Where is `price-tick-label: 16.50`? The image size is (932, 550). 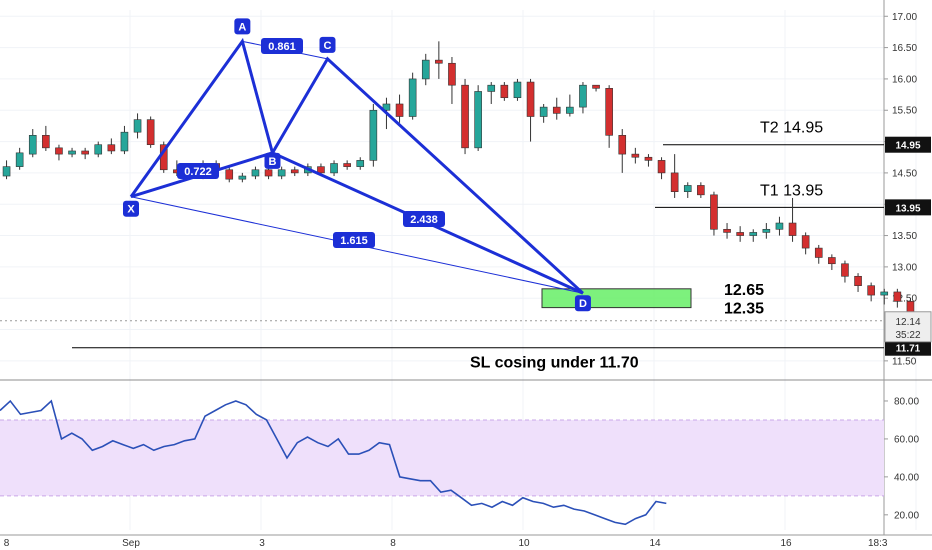 price-tick-label: 16.50 is located at coordinates (904, 48).